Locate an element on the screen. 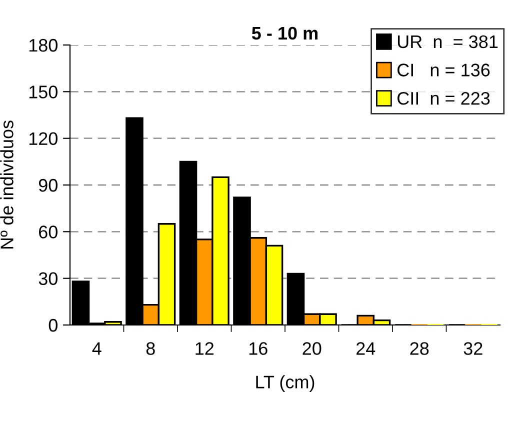 Image resolution: width=528 pixels, height=423 pixels. x-tick-label: 24 is located at coordinates (366, 348).